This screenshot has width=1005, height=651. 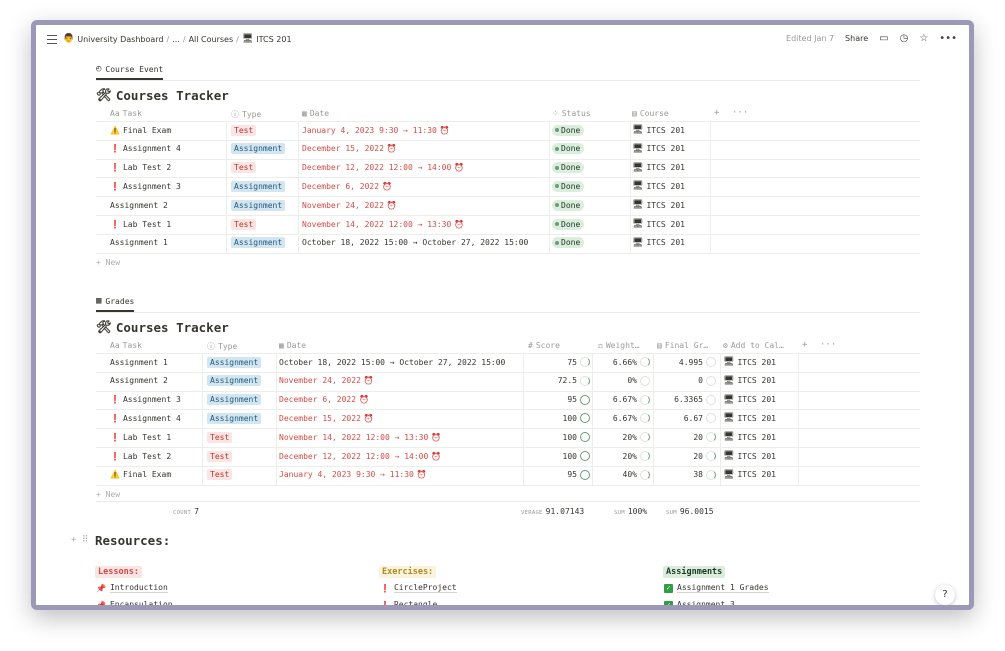 I want to click on calc-count: COUNT 7, so click(x=186, y=511).